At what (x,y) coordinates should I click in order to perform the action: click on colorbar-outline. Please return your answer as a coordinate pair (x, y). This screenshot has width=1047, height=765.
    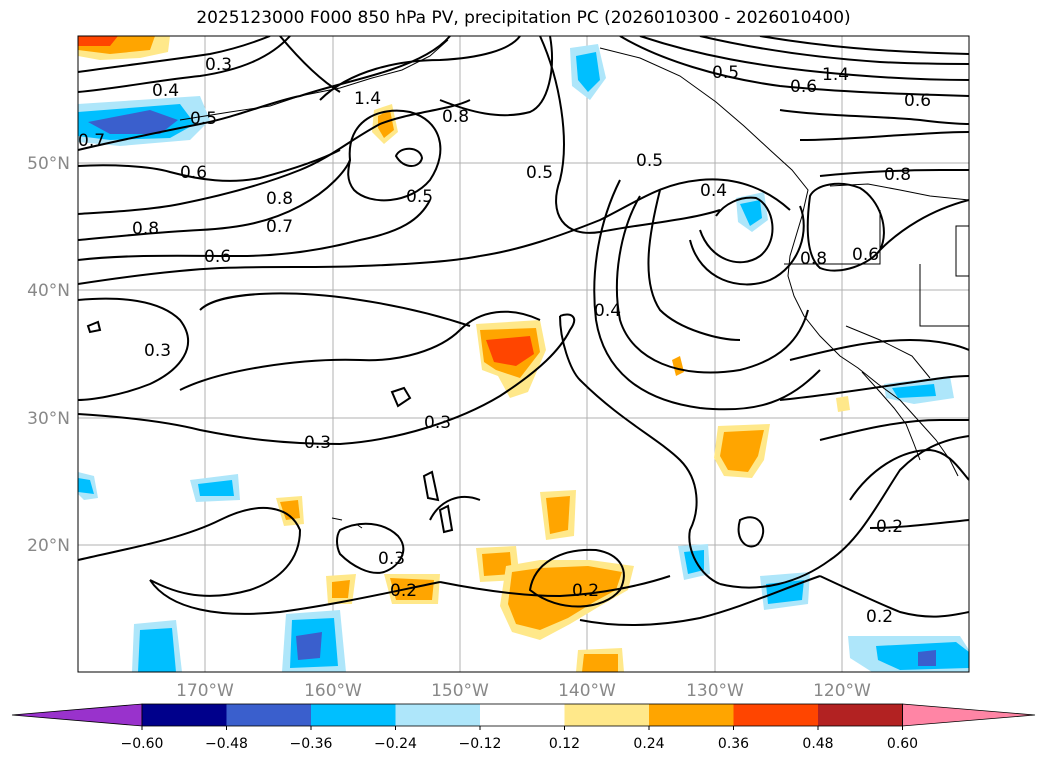
    Looking at the image, I should click on (522, 715).